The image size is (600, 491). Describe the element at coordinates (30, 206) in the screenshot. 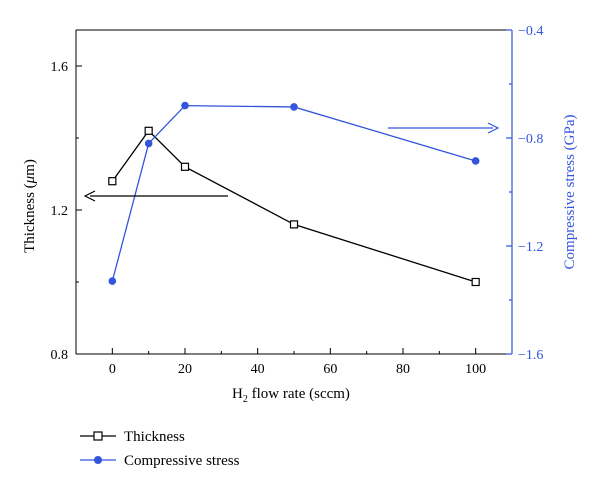

I see `left-axis-label: Thickness (μm)` at that location.